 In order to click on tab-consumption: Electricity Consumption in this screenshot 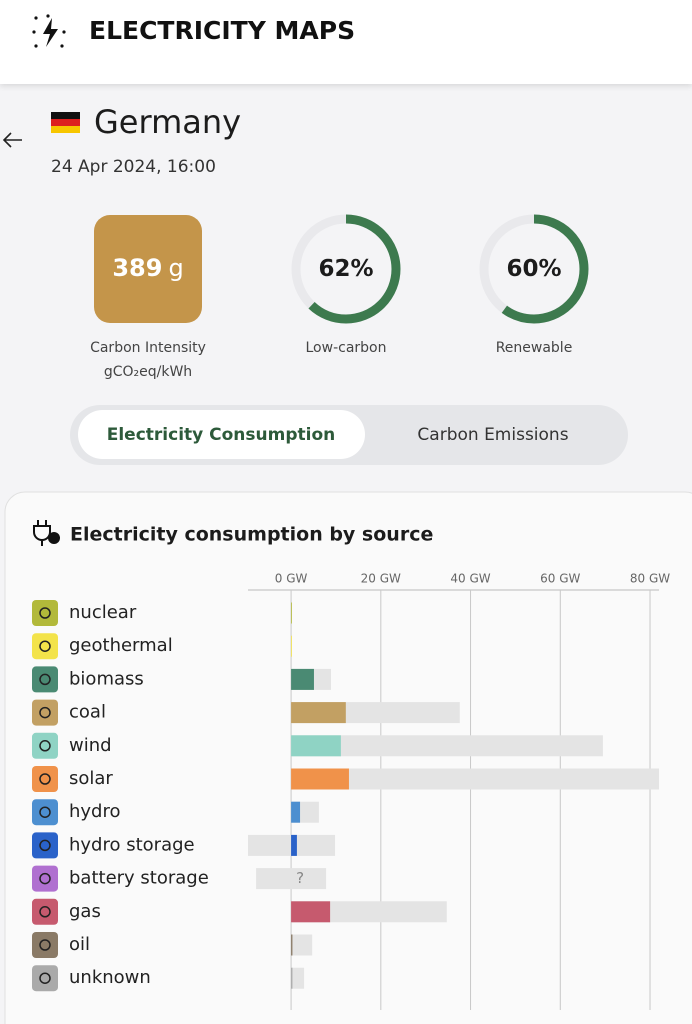, I will do `click(221, 435)`.